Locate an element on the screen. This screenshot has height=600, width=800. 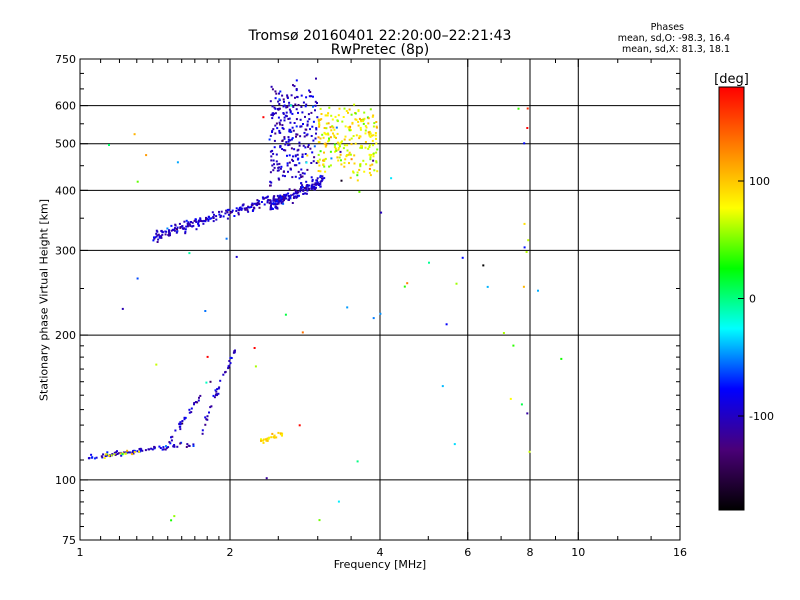
colorbar: 100 0 -100 [deg] is located at coordinates (744, 291).